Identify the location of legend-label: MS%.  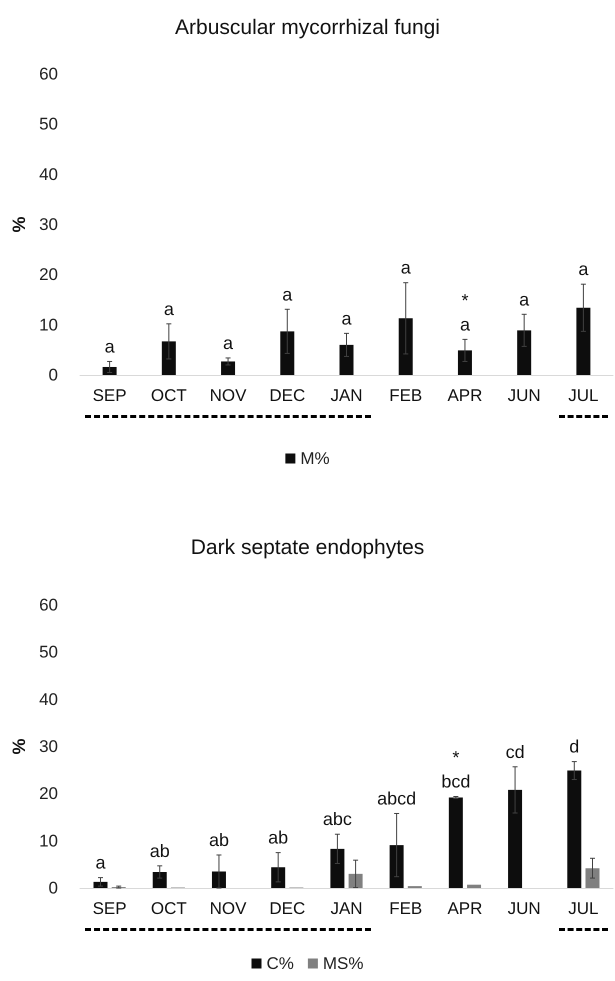
(343, 963).